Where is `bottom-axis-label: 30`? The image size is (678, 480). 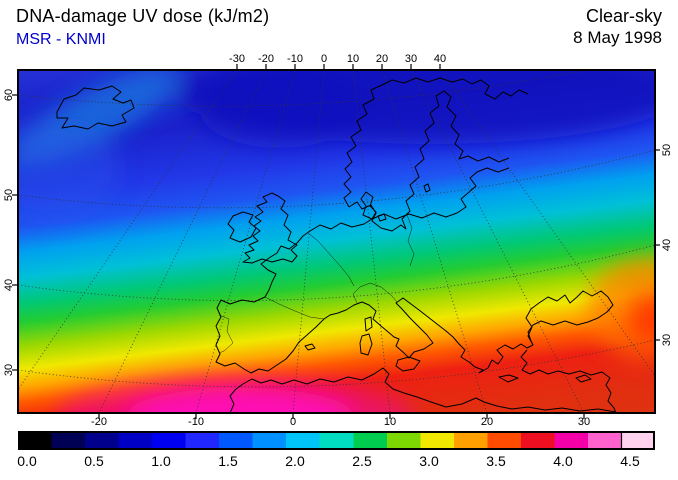 bottom-axis-label: 30 is located at coordinates (584, 422).